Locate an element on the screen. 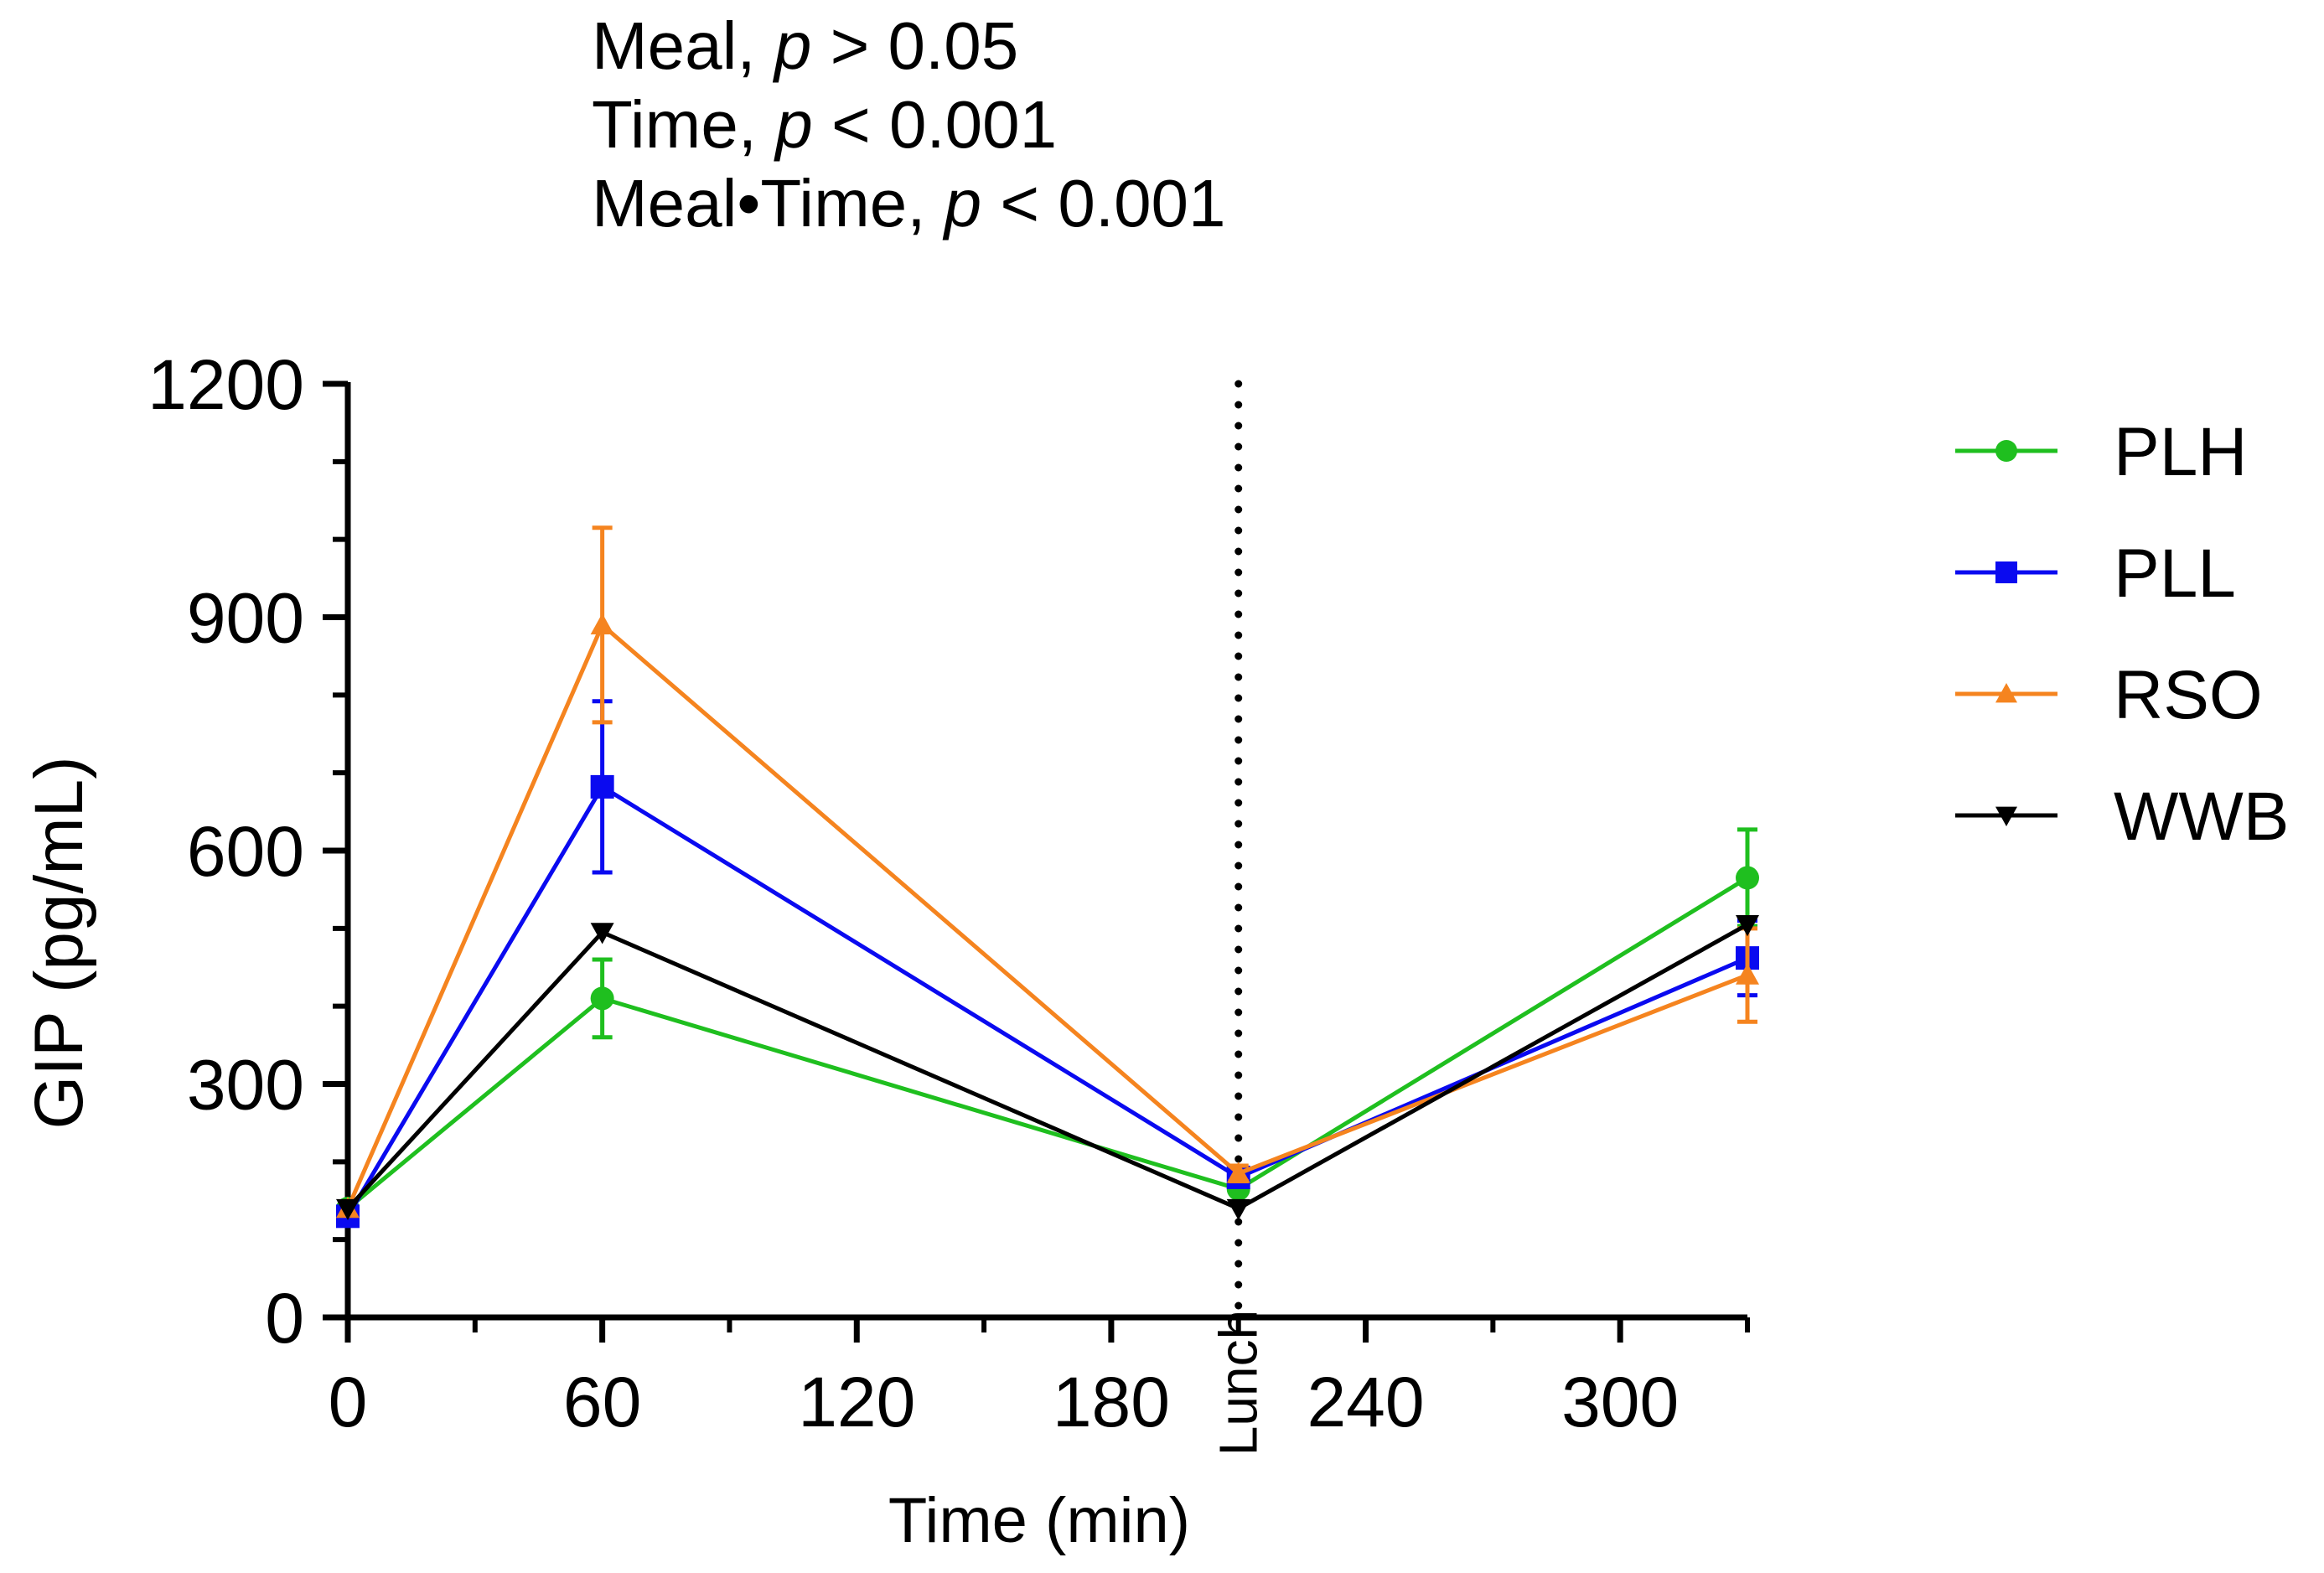  y-axis-title: GIP (pg/mL) is located at coordinates (59, 943).